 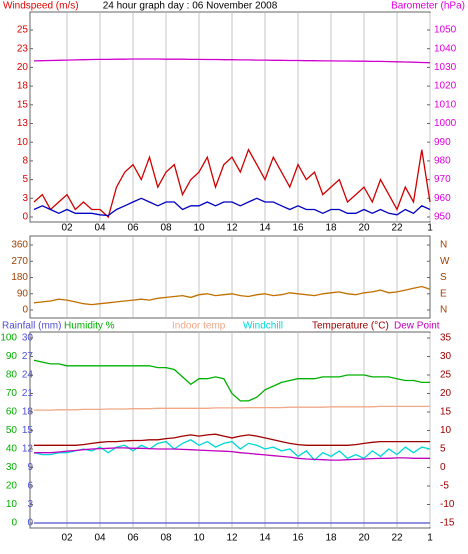 I want to click on legend-entry: Windchill, so click(x=263, y=326).